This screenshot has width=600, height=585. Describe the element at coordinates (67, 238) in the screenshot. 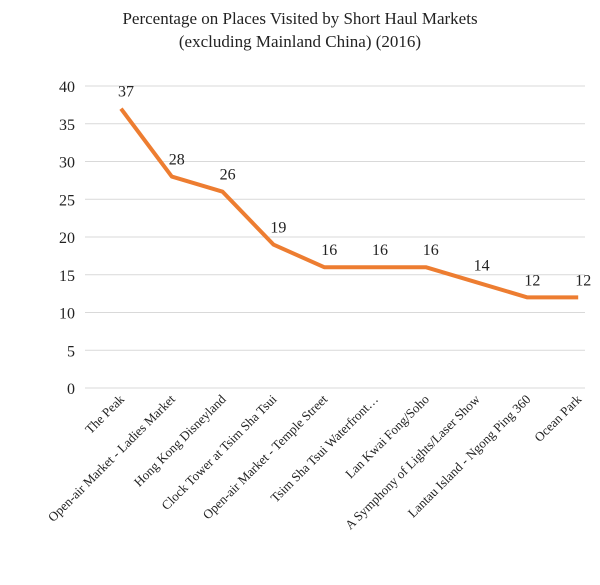

I see `y-tick-label: 20` at that location.